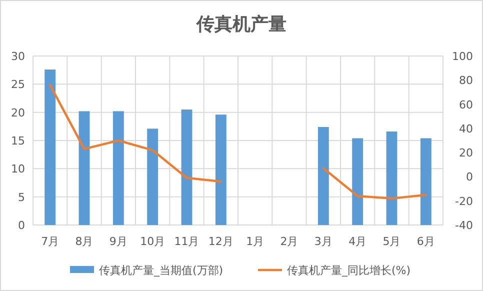  Describe the element at coordinates (221, 241) in the screenshot. I see `x-tick-label: 12月` at that location.